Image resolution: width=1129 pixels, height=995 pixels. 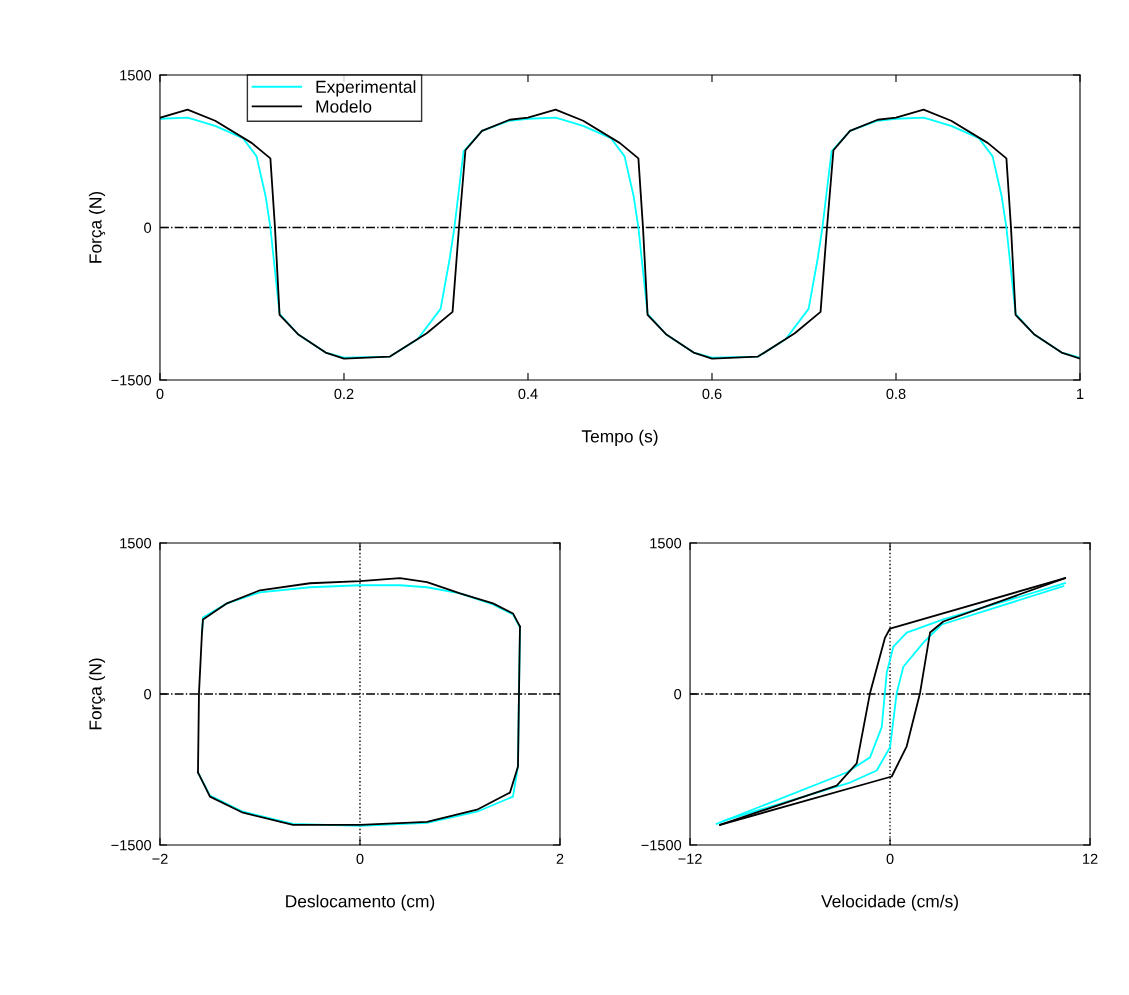 I want to click on x-tick-label: 2, so click(x=560, y=858).